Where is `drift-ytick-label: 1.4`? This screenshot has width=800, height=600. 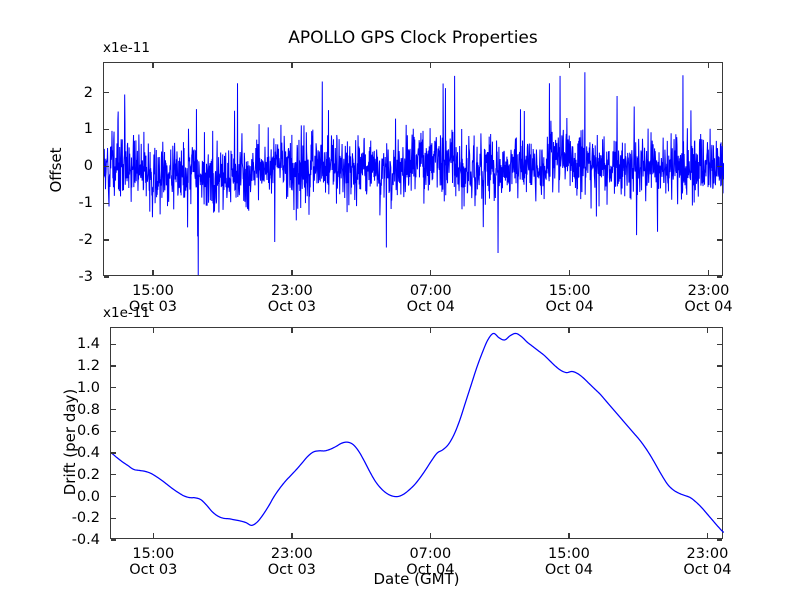 drift-ytick-label: 1.4 is located at coordinates (88, 344).